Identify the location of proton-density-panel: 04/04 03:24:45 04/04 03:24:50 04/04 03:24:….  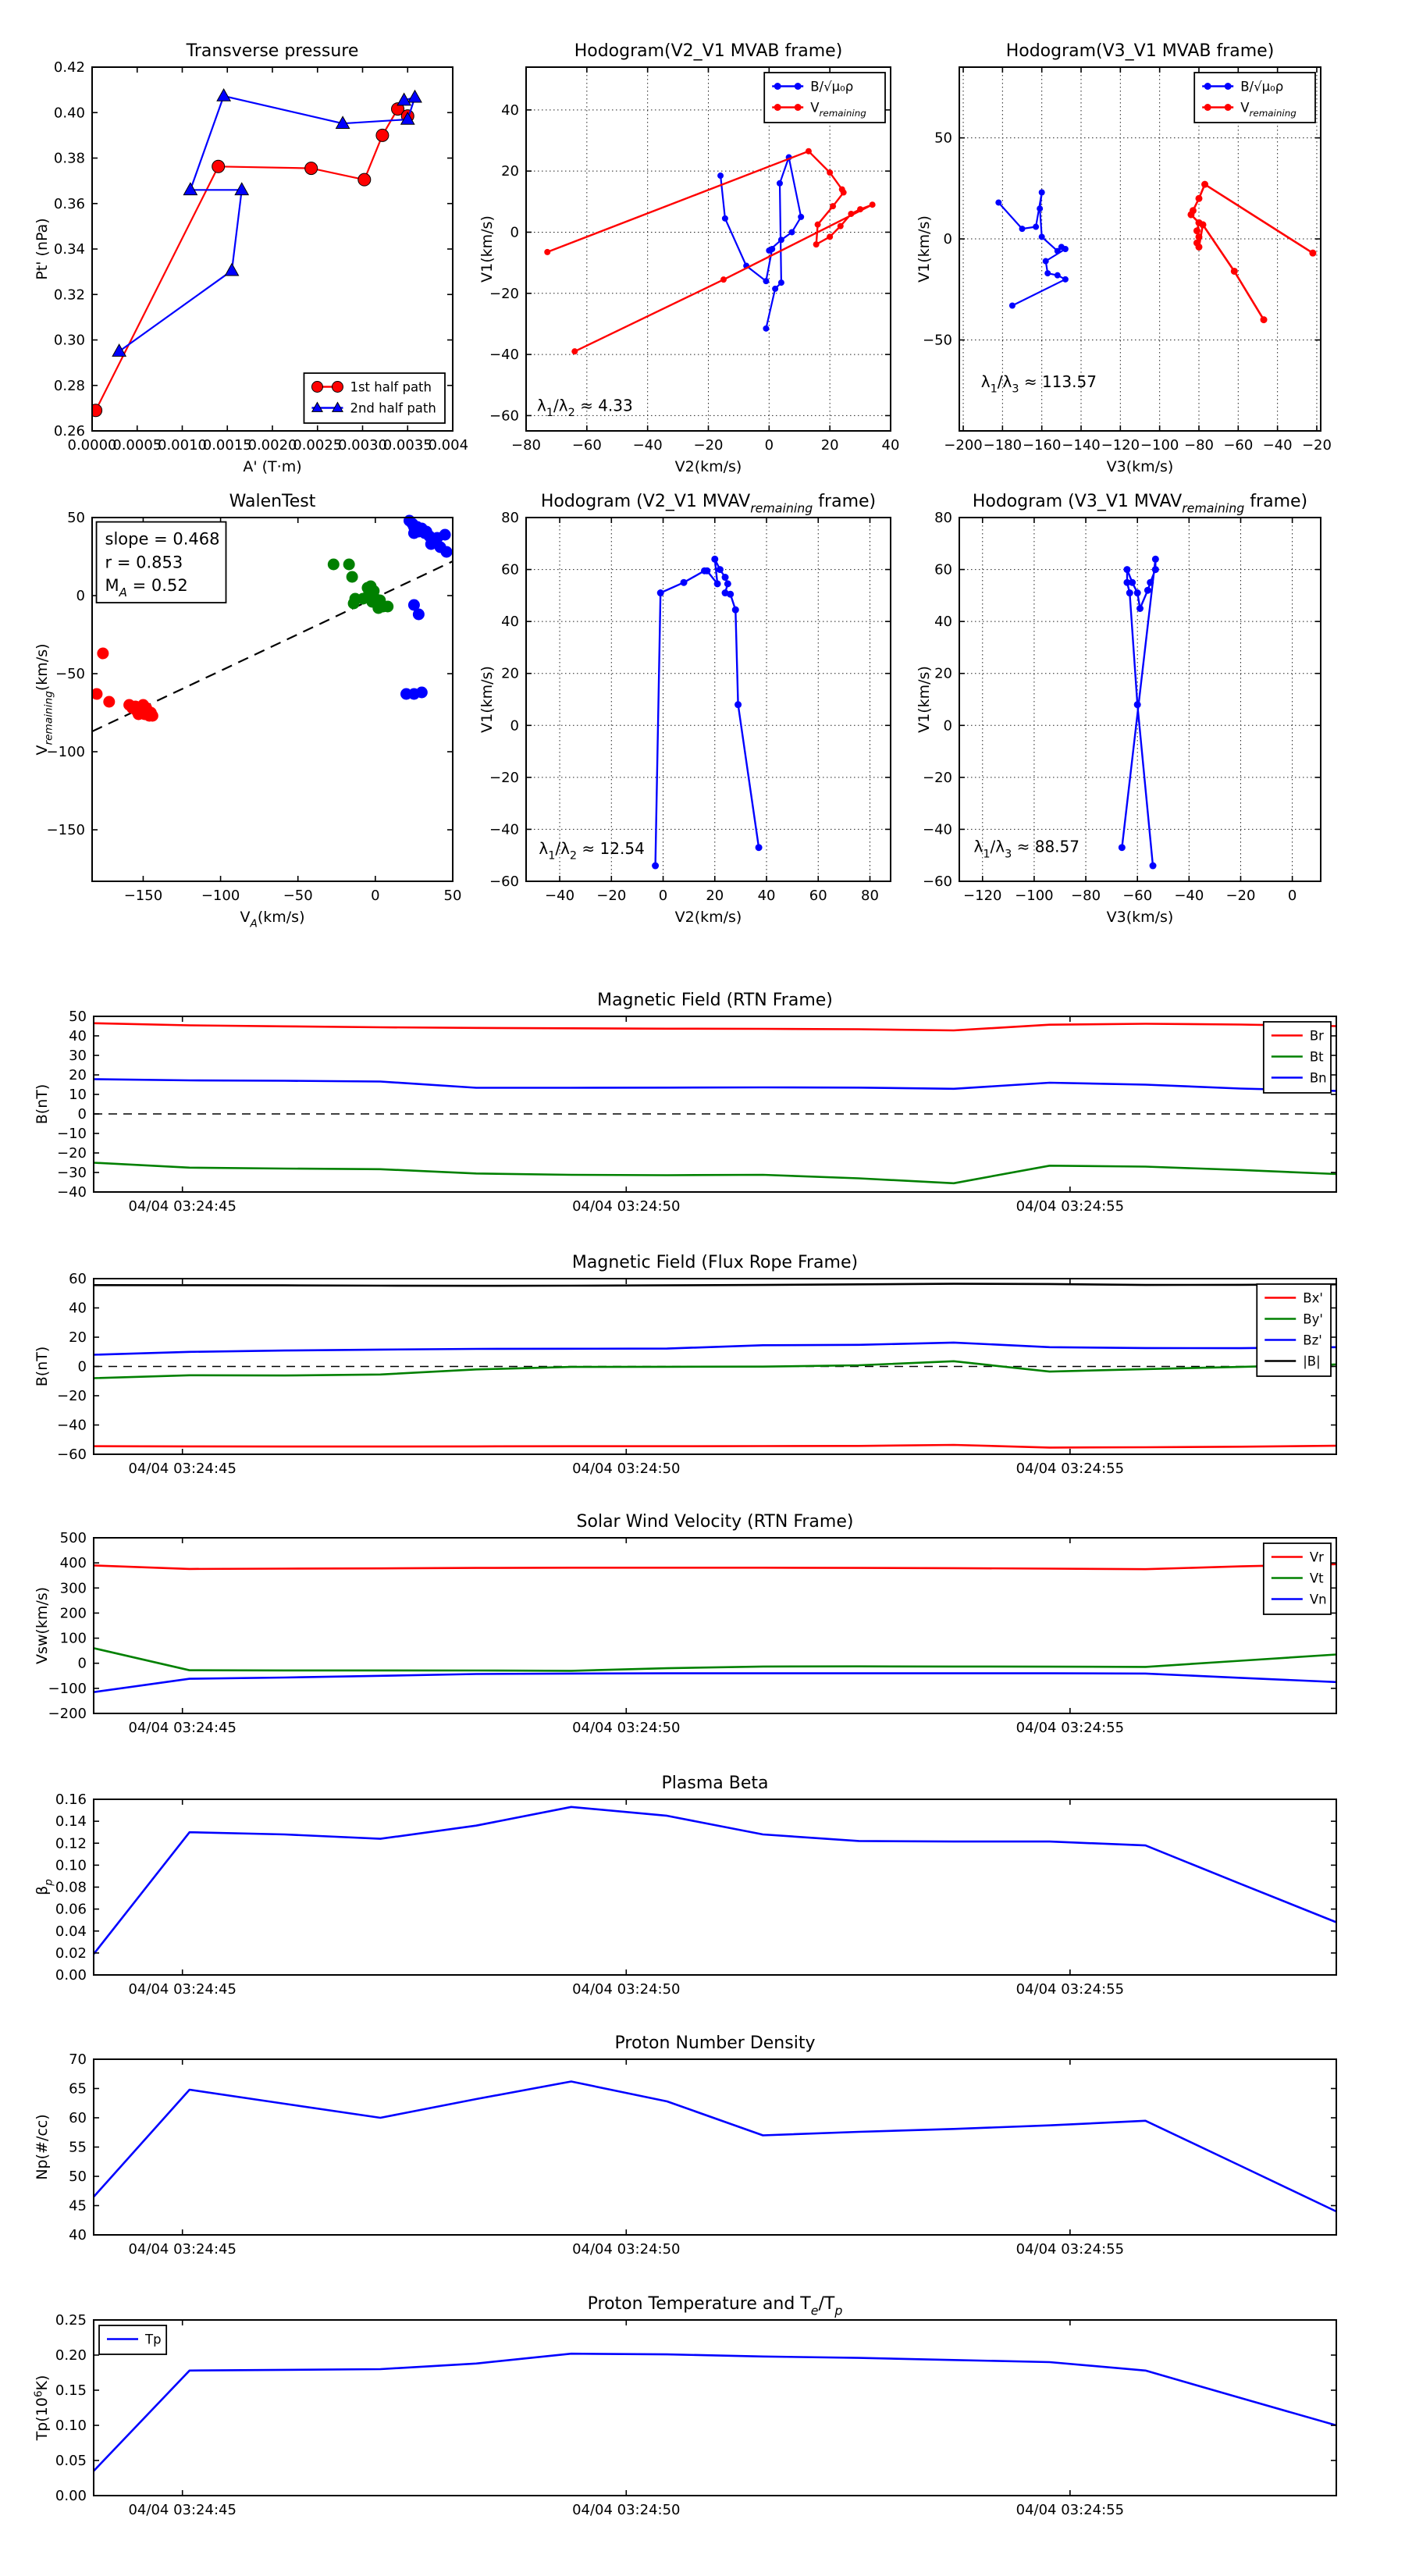
(703, 2141).